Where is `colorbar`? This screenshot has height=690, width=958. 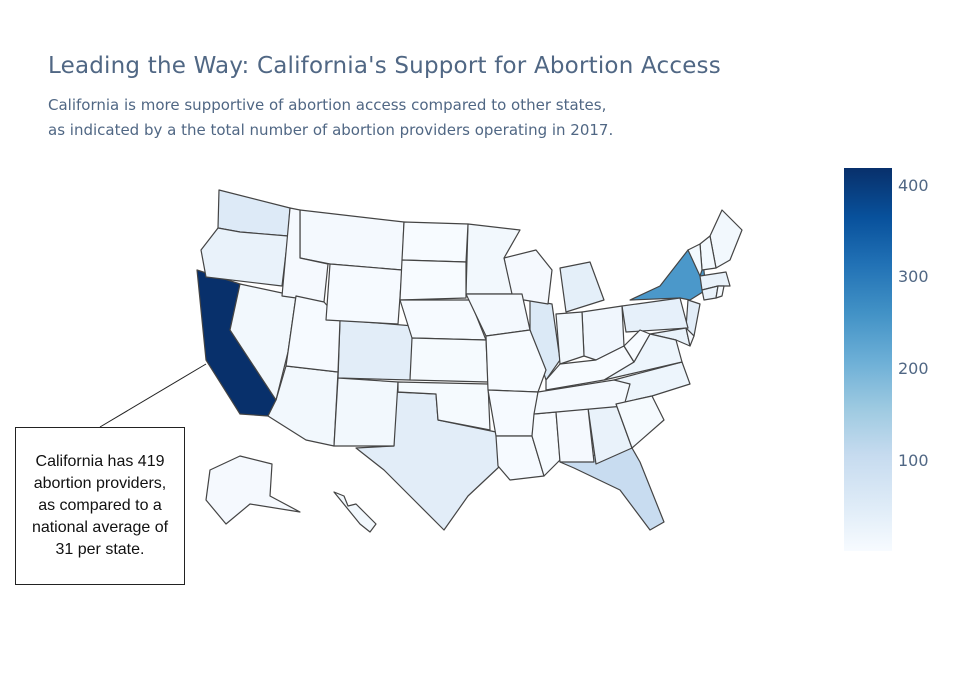
colorbar is located at coordinates (868, 359).